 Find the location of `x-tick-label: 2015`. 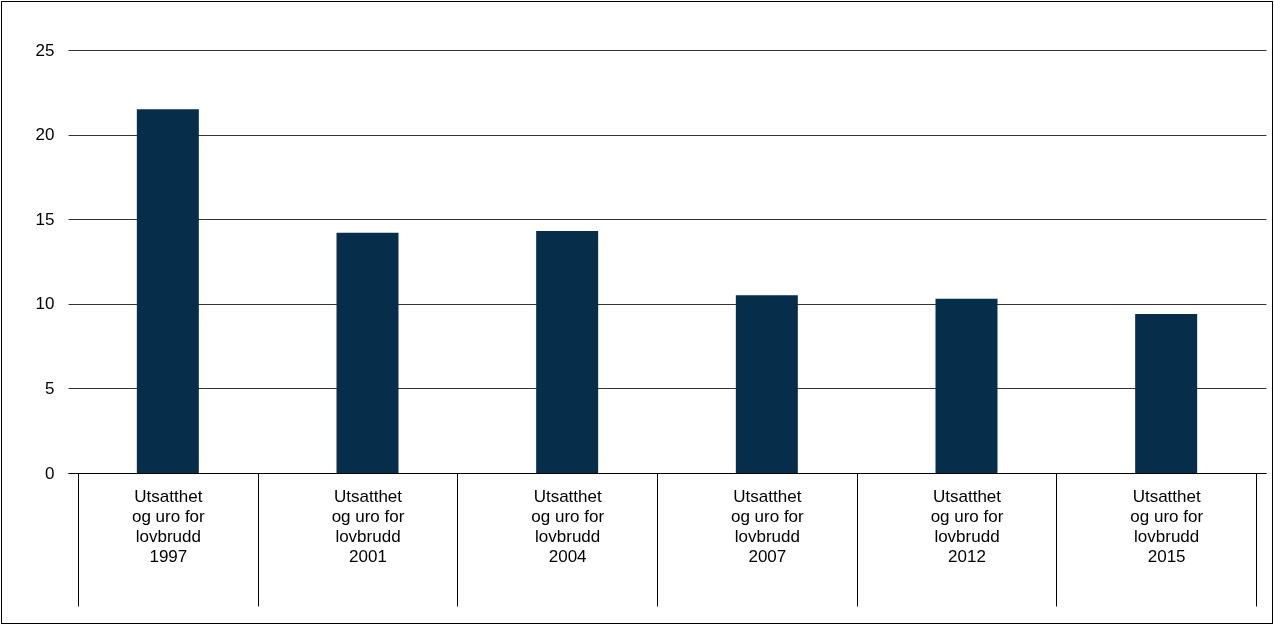

x-tick-label: 2015 is located at coordinates (1166, 556).